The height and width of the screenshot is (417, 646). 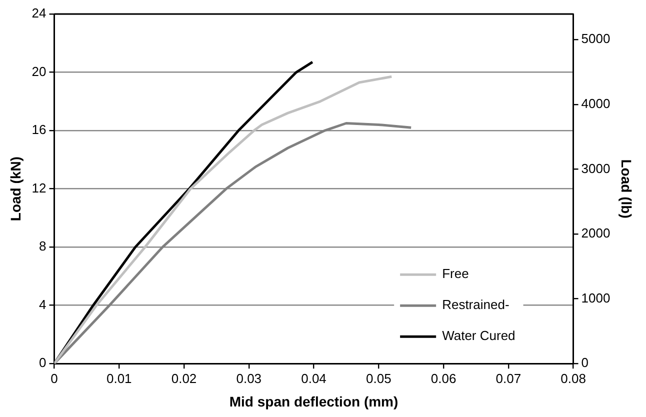 What do you see at coordinates (479, 336) in the screenshot?
I see `legend-label: Water Cured` at bounding box center [479, 336].